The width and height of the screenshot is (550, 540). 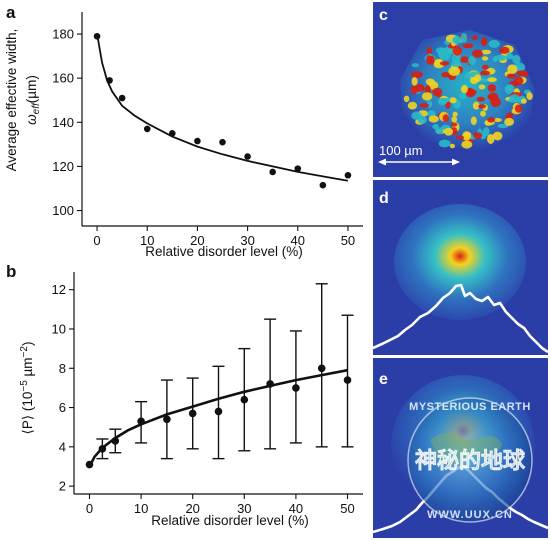 What do you see at coordinates (470, 515) in the screenshot?
I see `watermark-bottom-text: WWW.UUX.CN` at bounding box center [470, 515].